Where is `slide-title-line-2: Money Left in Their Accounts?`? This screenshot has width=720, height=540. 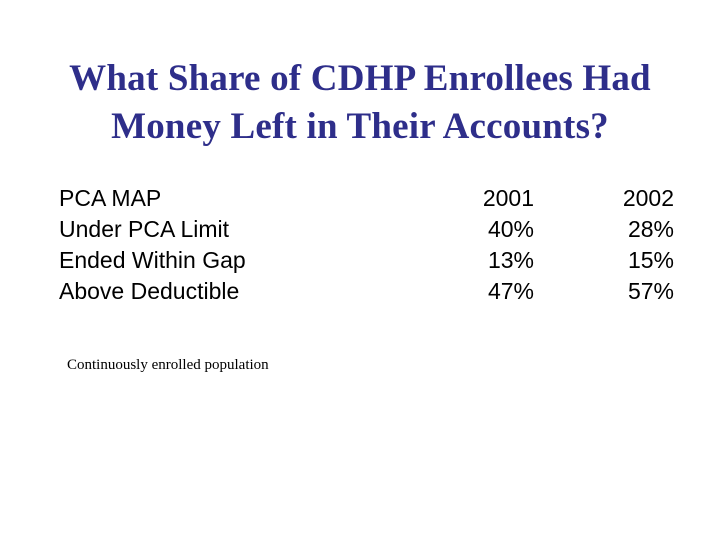 slide-title-line-2: Money Left in Their Accounts? is located at coordinates (360, 126).